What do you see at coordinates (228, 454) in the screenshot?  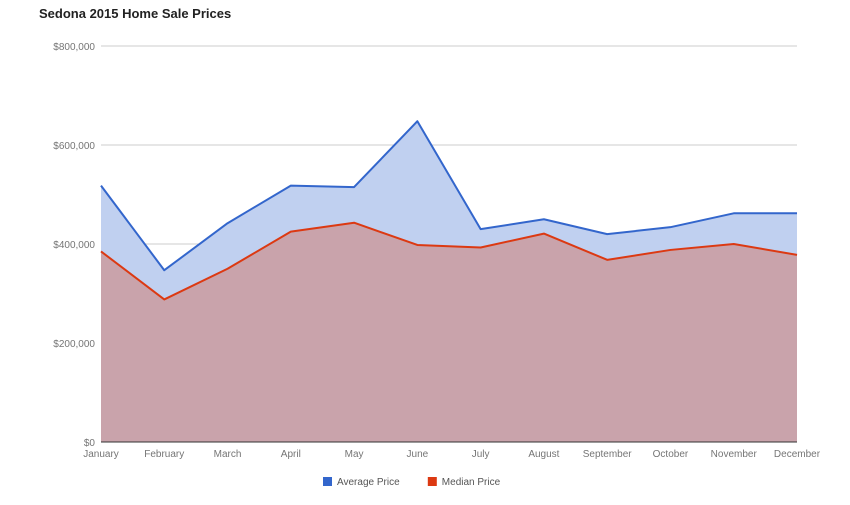 I see `x-tick-label: March` at bounding box center [228, 454].